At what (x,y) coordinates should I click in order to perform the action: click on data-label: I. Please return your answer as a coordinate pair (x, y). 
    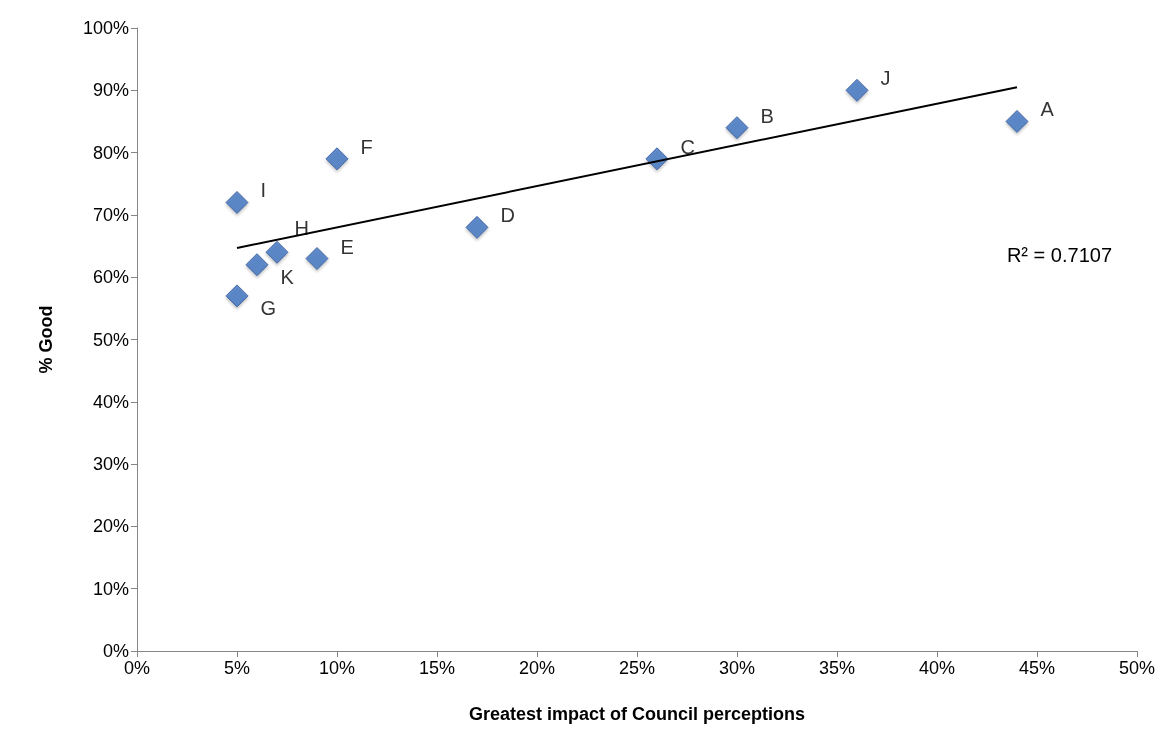
    Looking at the image, I should click on (263, 190).